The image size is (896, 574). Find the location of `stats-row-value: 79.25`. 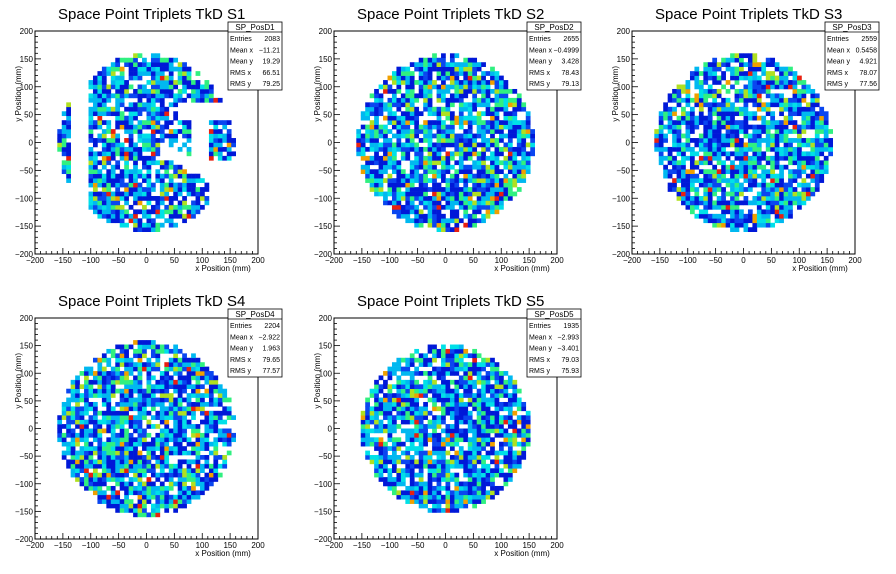

stats-row-value: 79.25 is located at coordinates (271, 84).